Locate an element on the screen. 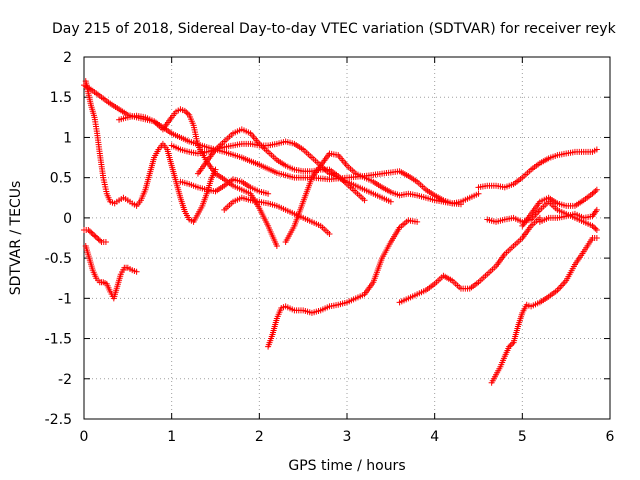  x-tick-label: 0 is located at coordinates (84, 437).